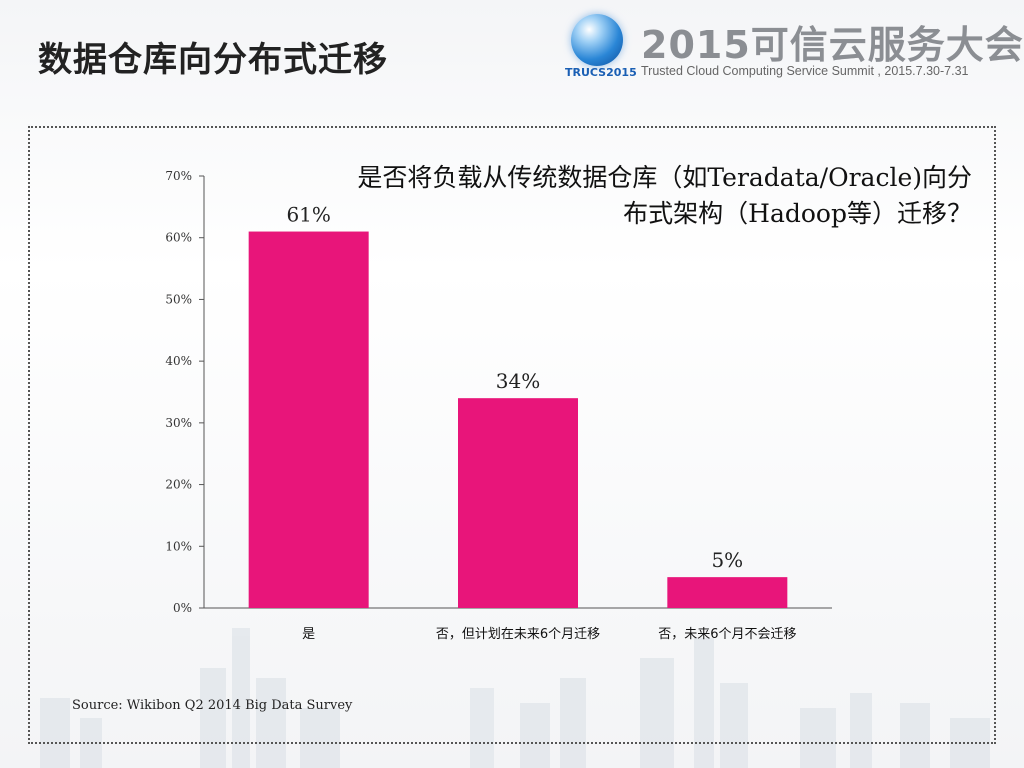 The height and width of the screenshot is (768, 1024). I want to click on category-label: 否，未来6个月不会迁移, so click(727, 634).